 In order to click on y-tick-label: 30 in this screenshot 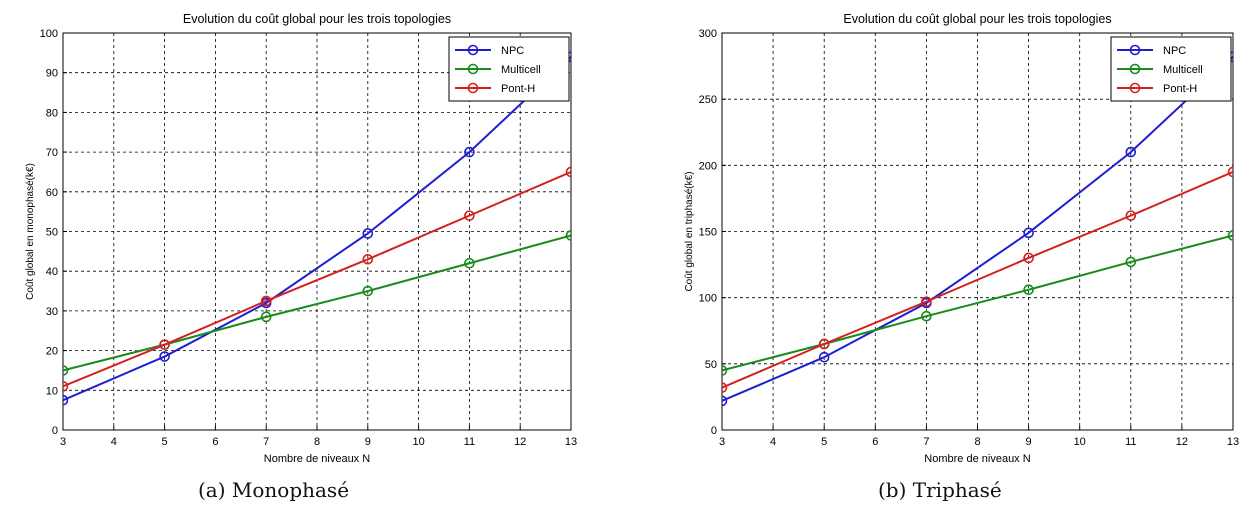, I will do `click(52, 312)`.